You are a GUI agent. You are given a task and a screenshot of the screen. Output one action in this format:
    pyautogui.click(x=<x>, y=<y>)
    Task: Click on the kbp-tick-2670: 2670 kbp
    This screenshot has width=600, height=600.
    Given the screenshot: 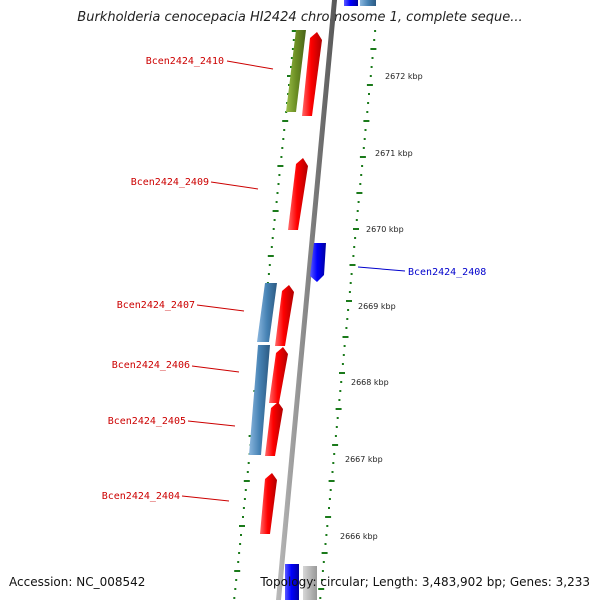 What is the action you would take?
    pyautogui.click(x=385, y=229)
    